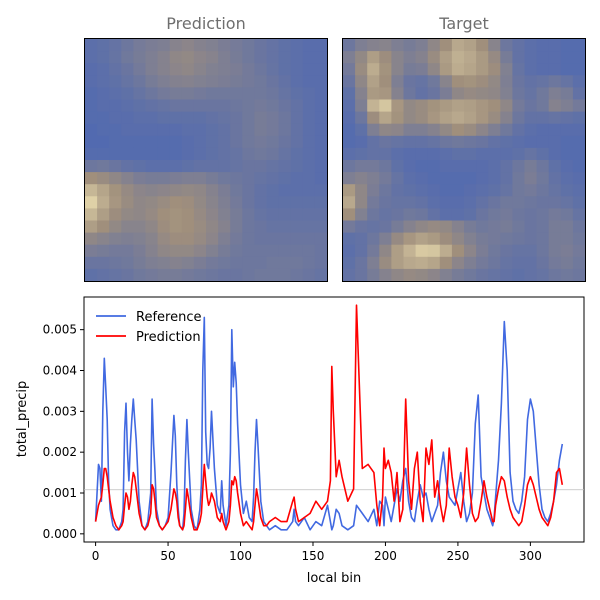  Describe the element at coordinates (317, 552) in the screenshot. I see `x-axis: 0 50 100 150 200 250 300` at that location.